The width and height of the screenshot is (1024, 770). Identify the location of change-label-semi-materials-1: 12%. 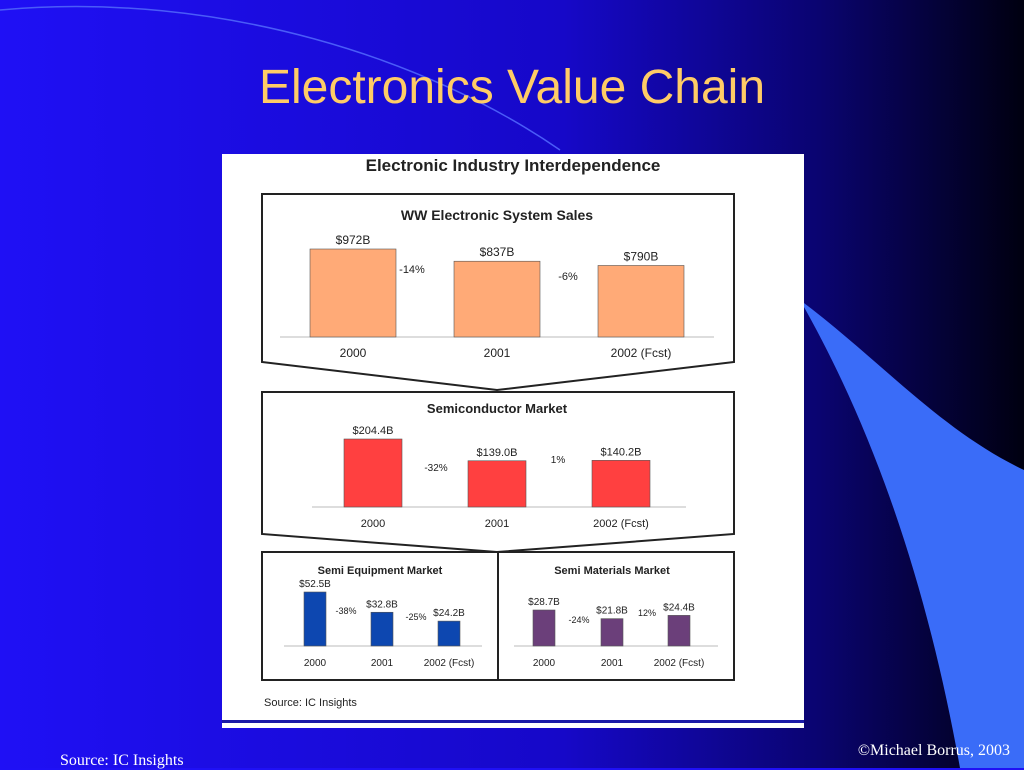
(647, 613).